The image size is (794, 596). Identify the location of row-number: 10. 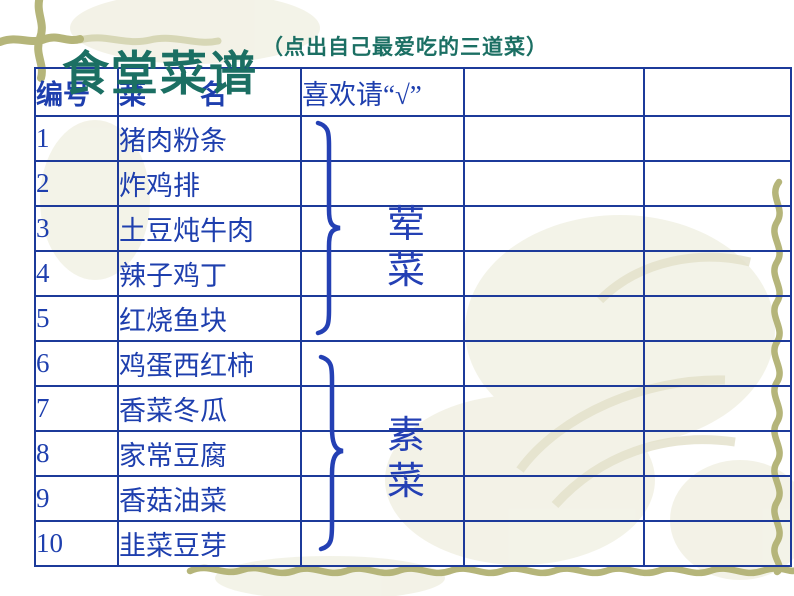
(76, 543).